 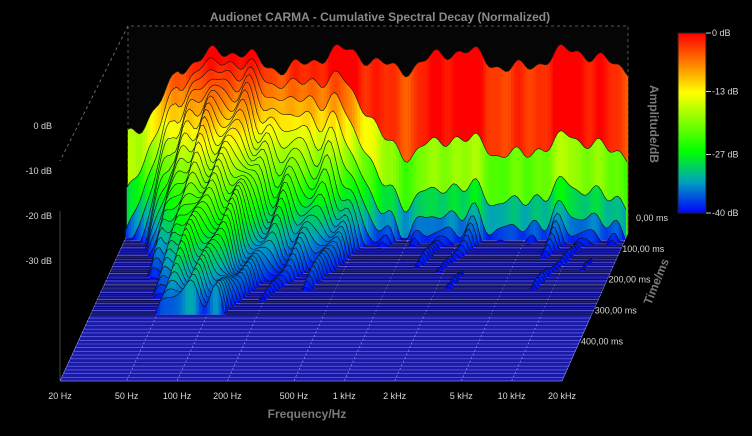 I want to click on slice-outline, so click(x=378, y=89).